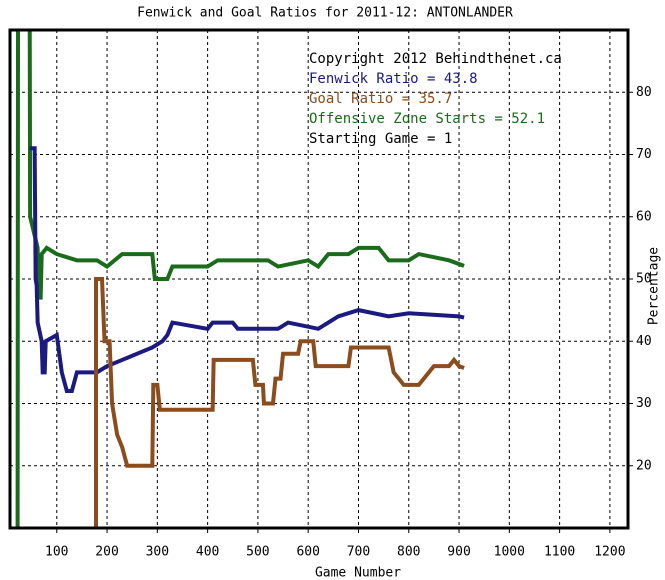  What do you see at coordinates (644, 92) in the screenshot?
I see `y-tick-label: 80` at bounding box center [644, 92].